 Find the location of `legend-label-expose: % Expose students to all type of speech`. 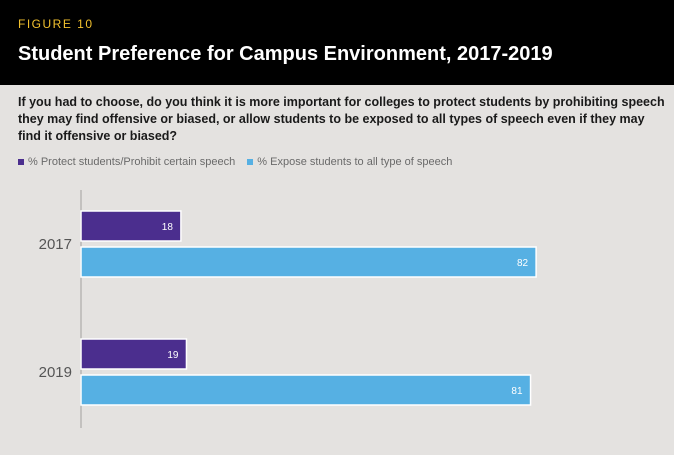

legend-label-expose: % Expose students to all type of speech is located at coordinates (355, 162).